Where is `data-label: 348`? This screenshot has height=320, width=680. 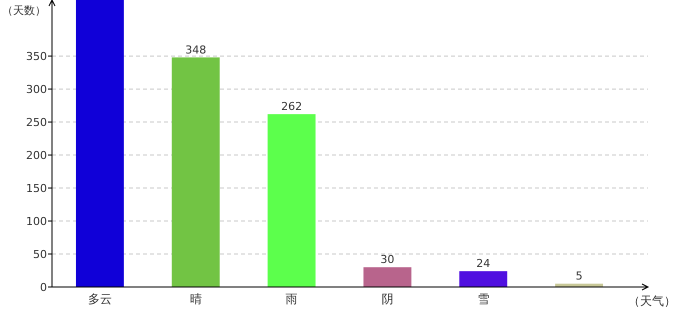 data-label: 348 is located at coordinates (195, 49).